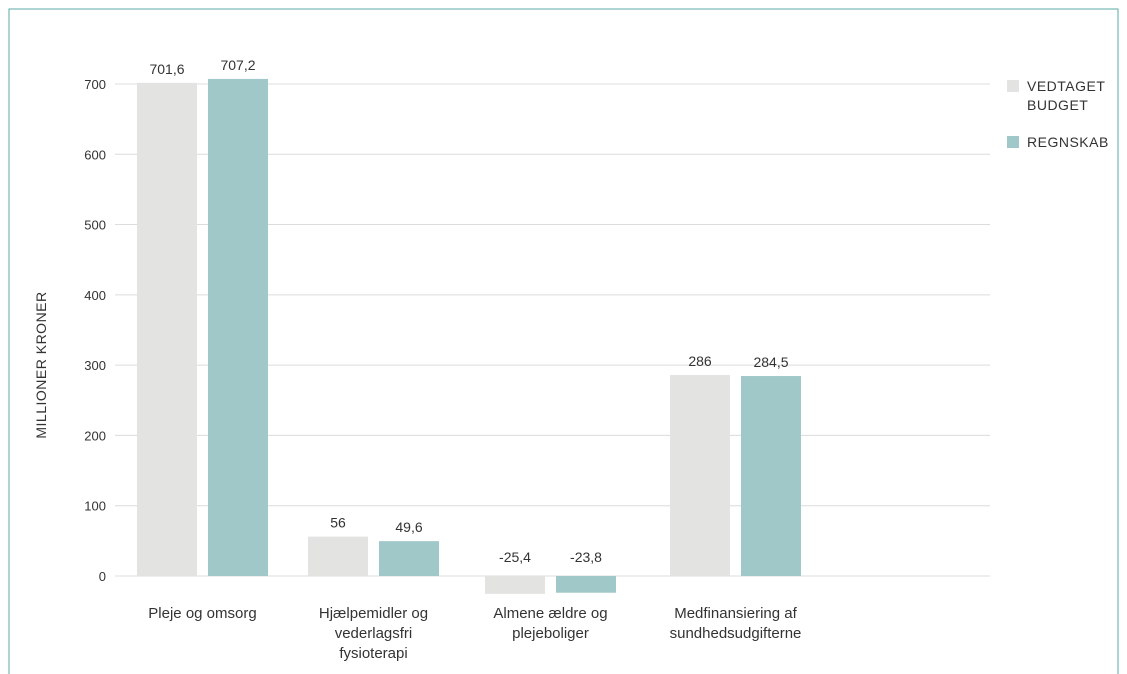 The height and width of the screenshot is (674, 1127). Describe the element at coordinates (95, 225) in the screenshot. I see `y-tick-label: 500` at that location.